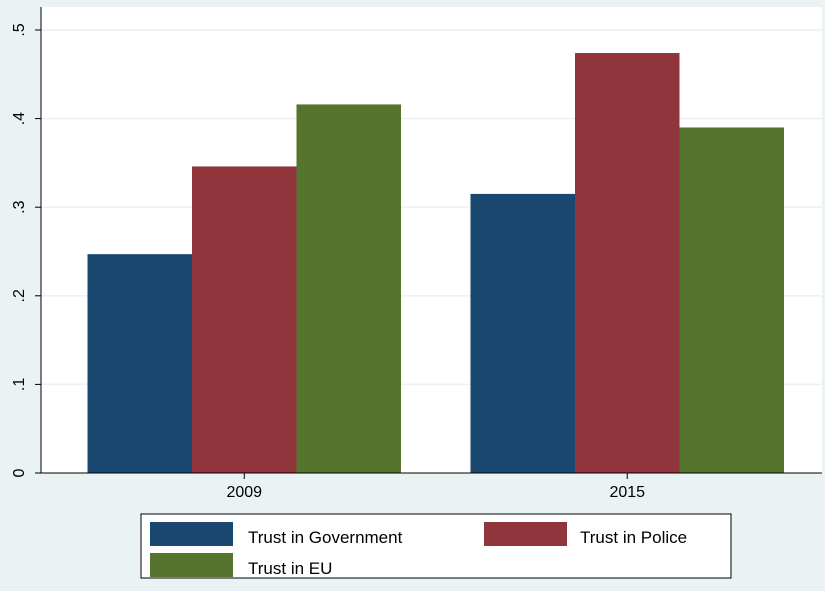 Image resolution: width=825 pixels, height=591 pixels. I want to click on y-tick-label: .3, so click(19, 206).